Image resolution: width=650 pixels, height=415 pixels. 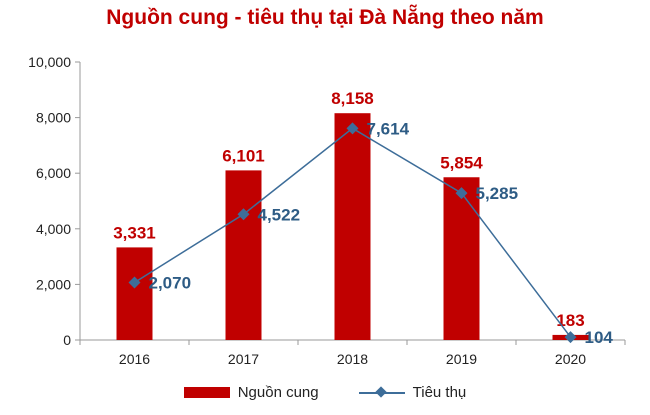 What do you see at coordinates (439, 392) in the screenshot?
I see `legend-label-consumption: Tiêu thụ` at bounding box center [439, 392].